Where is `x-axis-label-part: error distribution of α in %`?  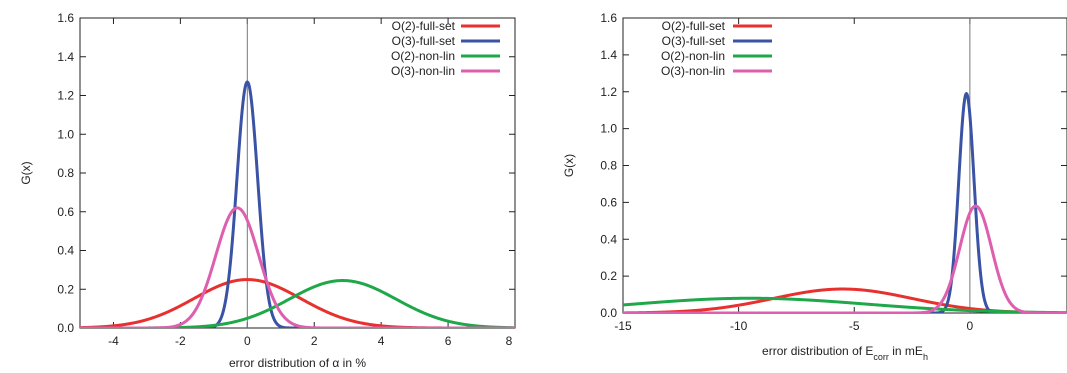
x-axis-label-part: error distribution of α in % is located at coordinates (297, 363).